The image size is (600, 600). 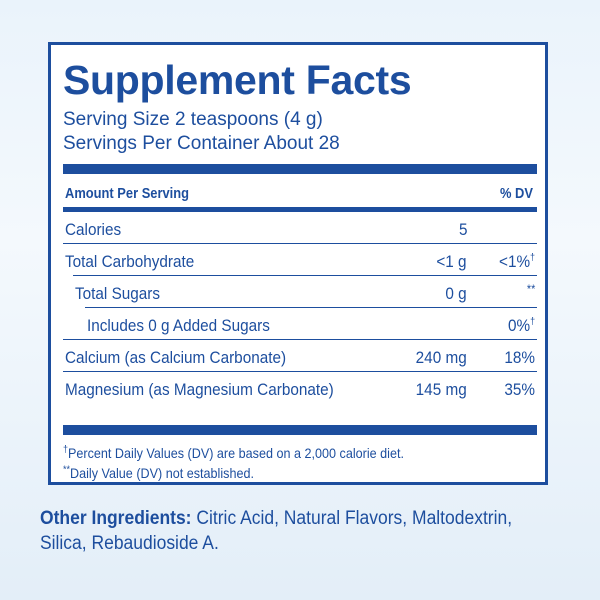 I want to click on other-ingredients-label: Other Ingredients:, so click(x=116, y=518).